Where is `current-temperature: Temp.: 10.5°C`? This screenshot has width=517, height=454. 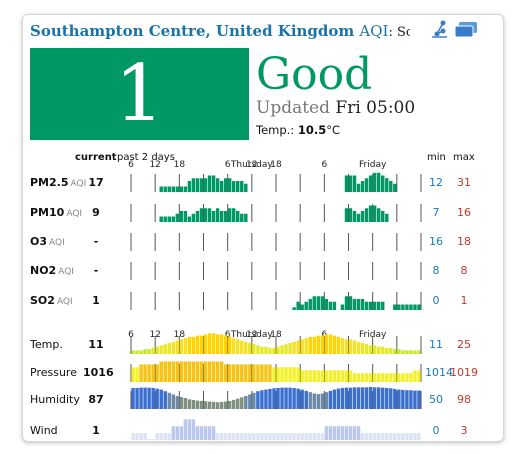
current-temperature: Temp.: 10.5°C is located at coordinates (298, 130).